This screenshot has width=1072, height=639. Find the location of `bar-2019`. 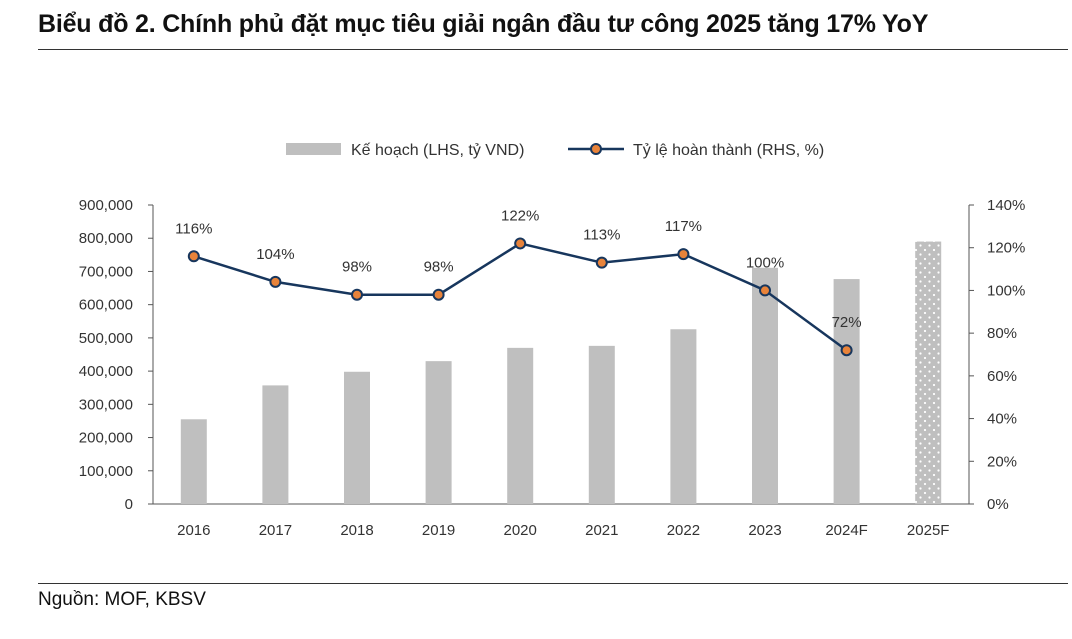

bar-2019 is located at coordinates (438, 432).